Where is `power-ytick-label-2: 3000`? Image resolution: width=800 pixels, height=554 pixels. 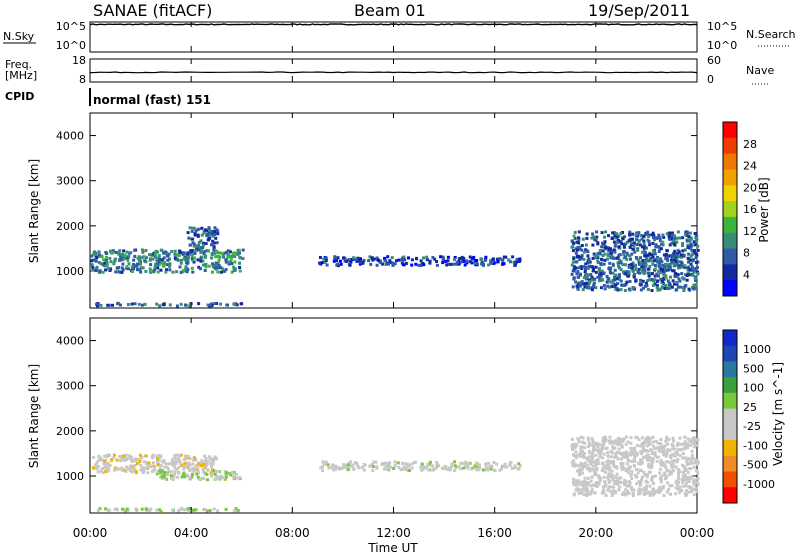 power-ytick-label-2: 3000 is located at coordinates (70, 181).